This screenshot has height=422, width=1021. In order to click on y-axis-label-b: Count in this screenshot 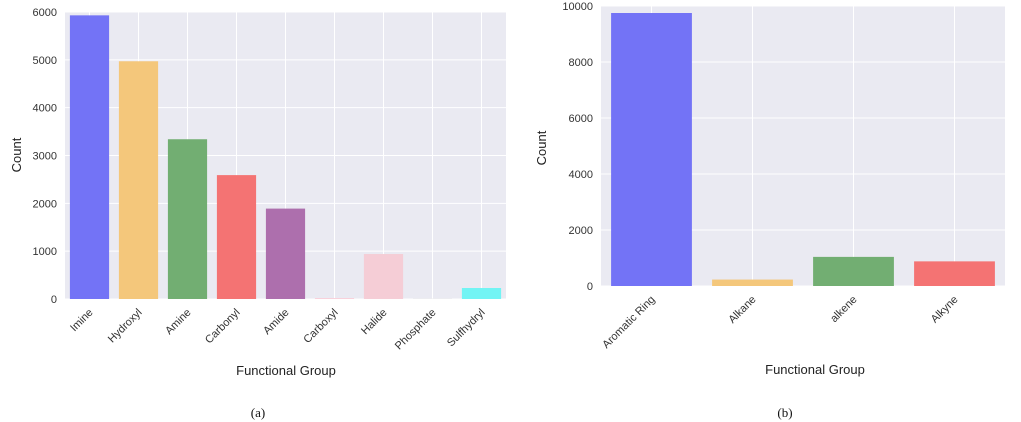, I will do `click(541, 147)`.